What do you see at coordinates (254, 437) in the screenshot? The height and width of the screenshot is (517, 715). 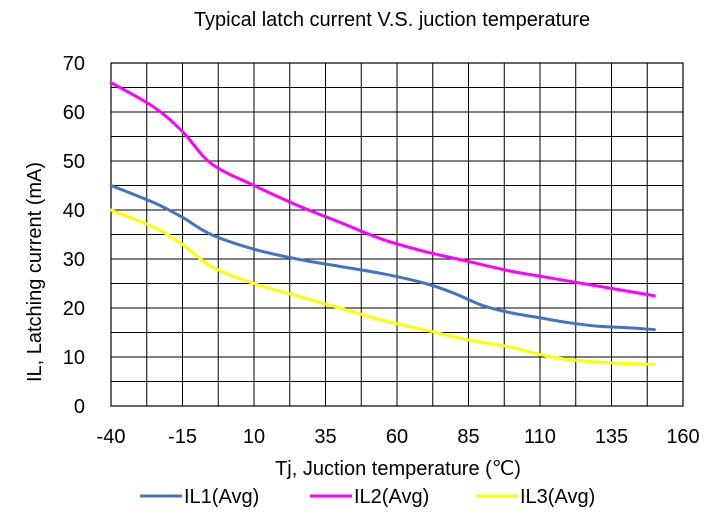 I see `x-tick-label: 10` at bounding box center [254, 437].